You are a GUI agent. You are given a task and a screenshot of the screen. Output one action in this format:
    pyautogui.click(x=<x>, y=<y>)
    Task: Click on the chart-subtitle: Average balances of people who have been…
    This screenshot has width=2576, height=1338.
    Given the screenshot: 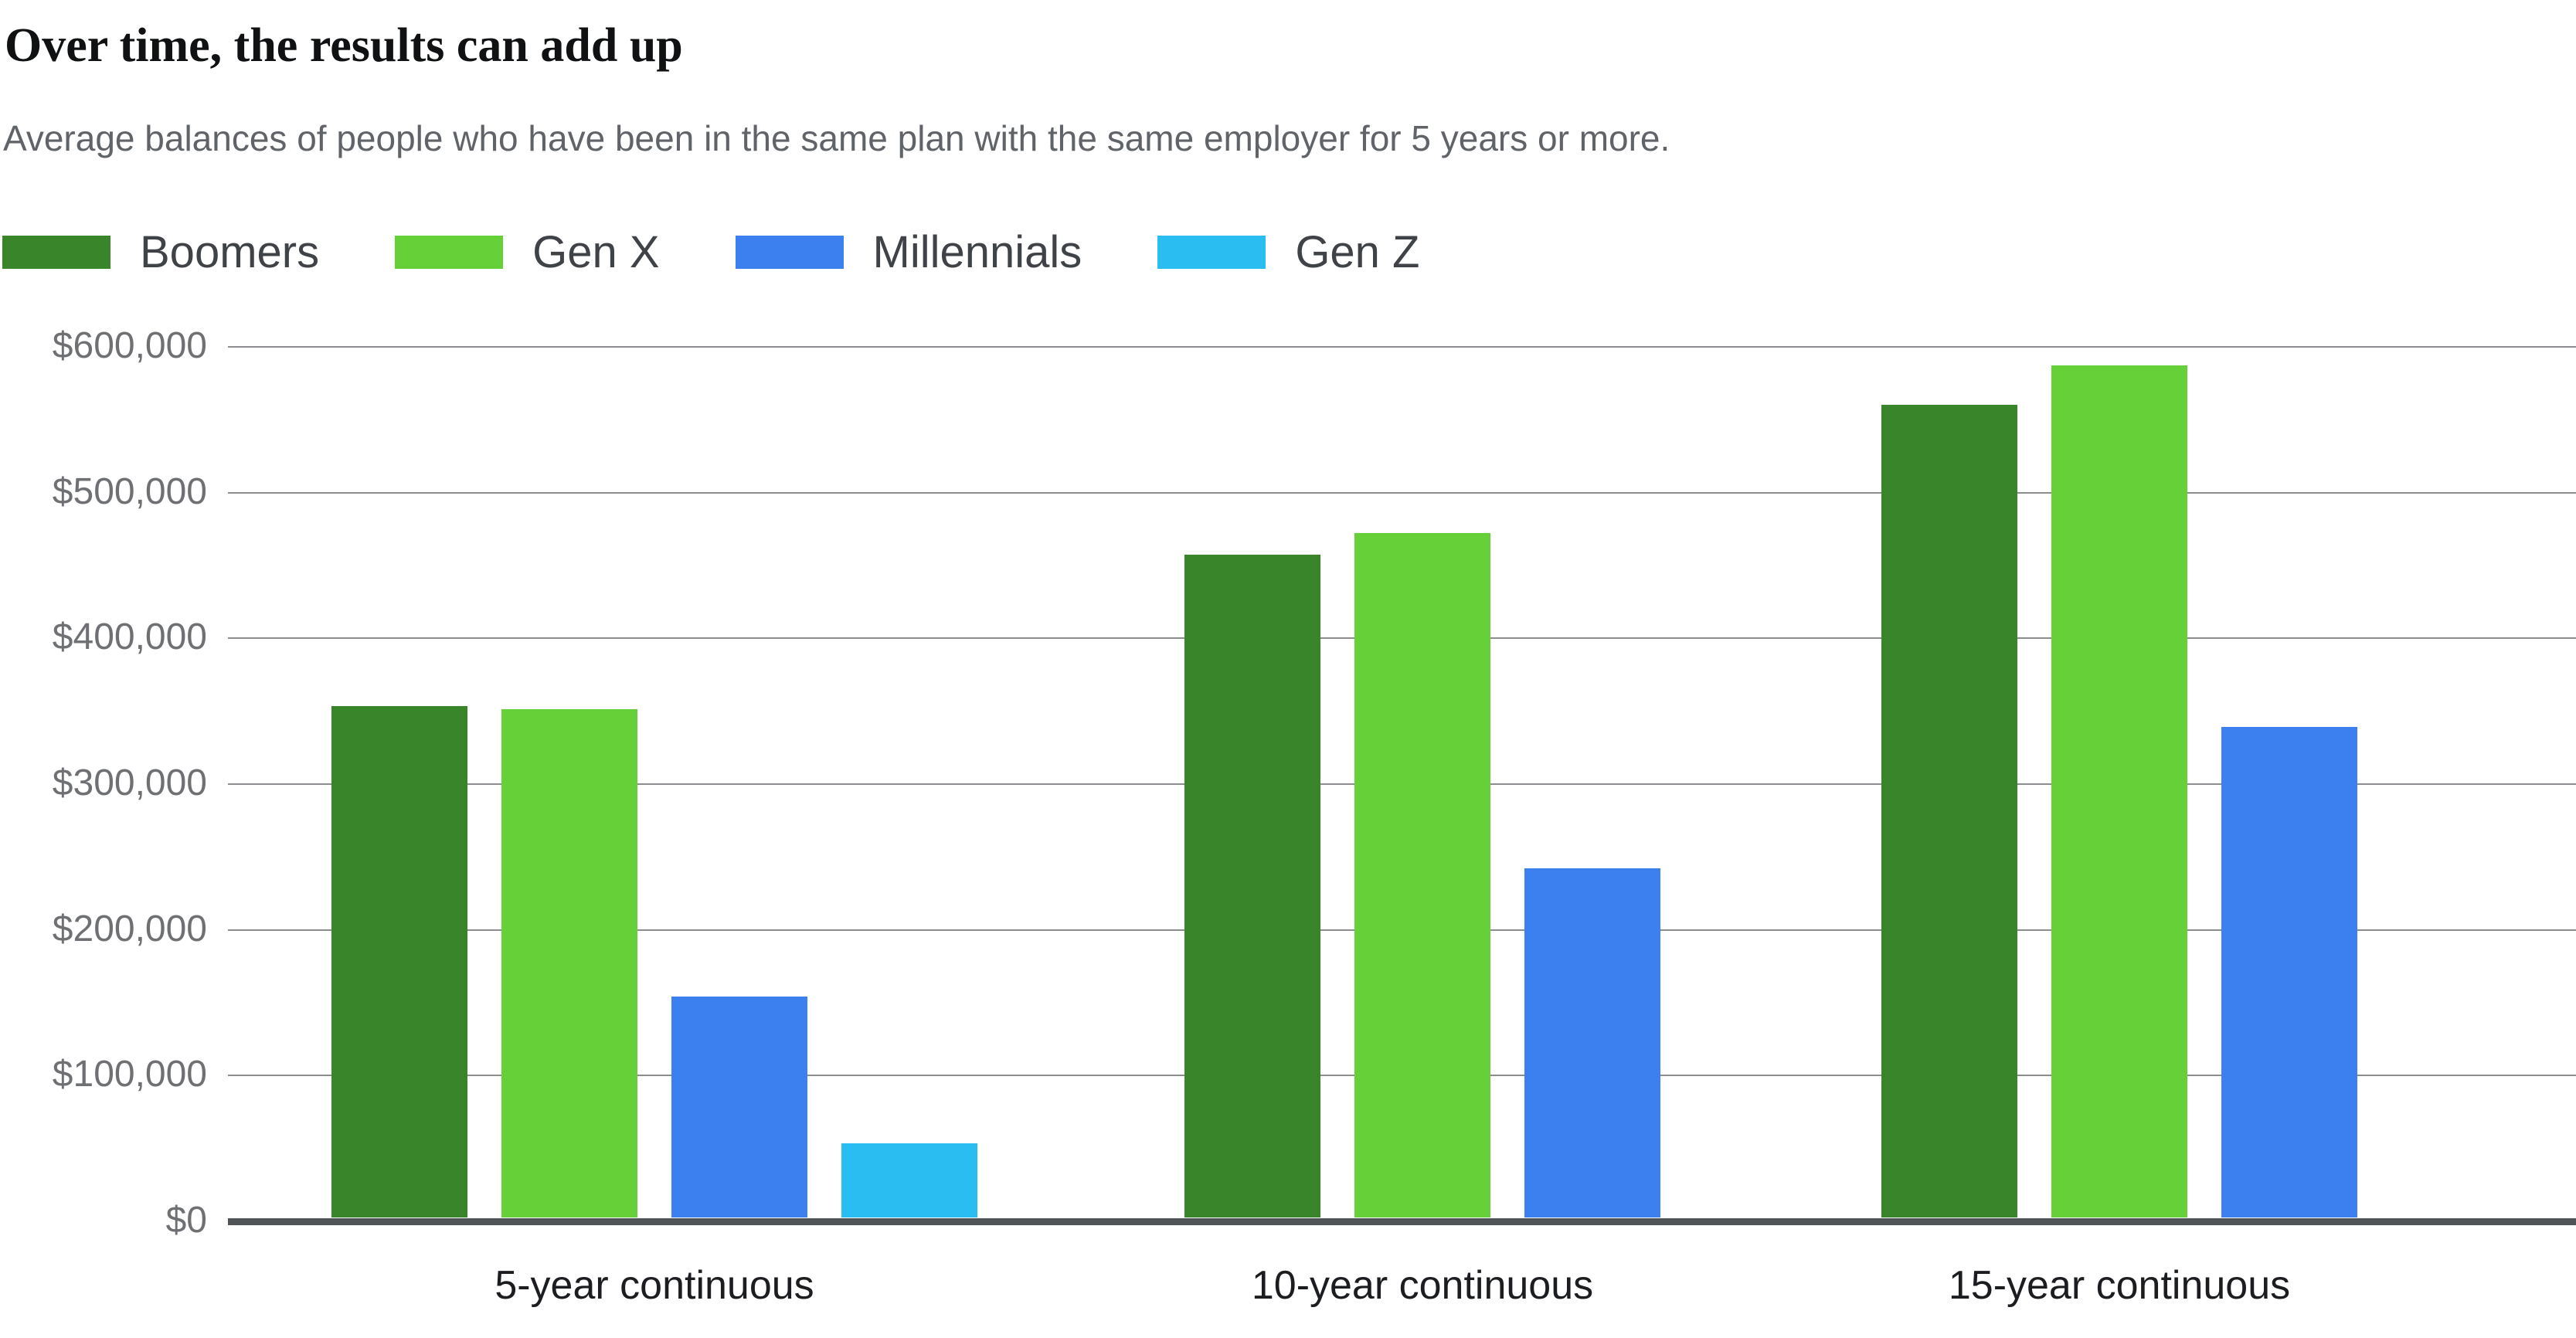 What is the action you would take?
    pyautogui.click(x=836, y=138)
    